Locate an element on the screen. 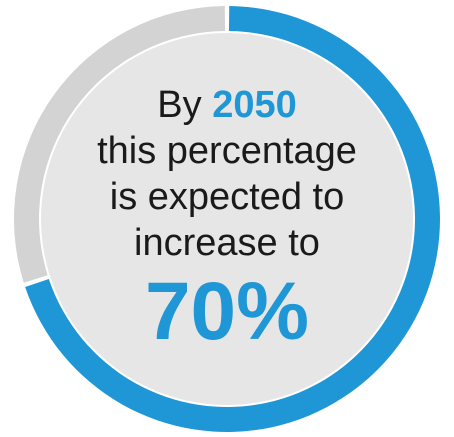 The height and width of the screenshot is (437, 454). line-1: By 2050 is located at coordinates (227, 105).